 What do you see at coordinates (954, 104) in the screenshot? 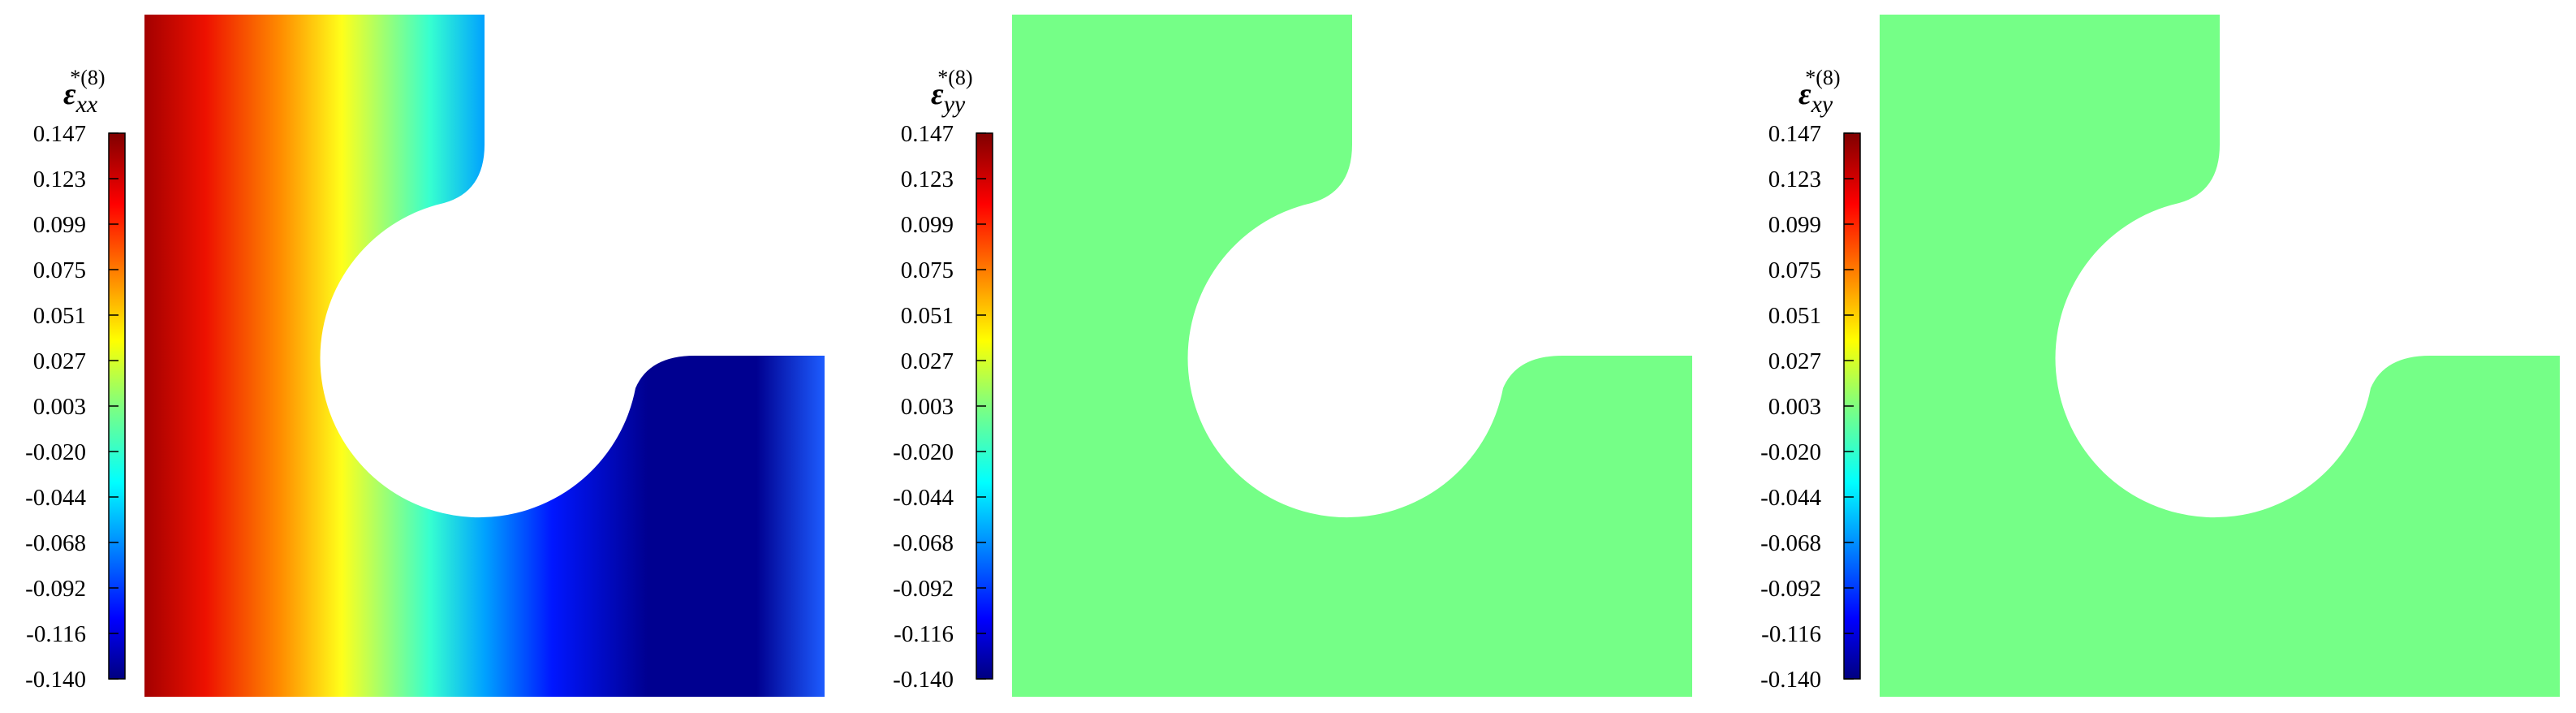
I see `colorbar-title-subscript: yy` at bounding box center [954, 104].